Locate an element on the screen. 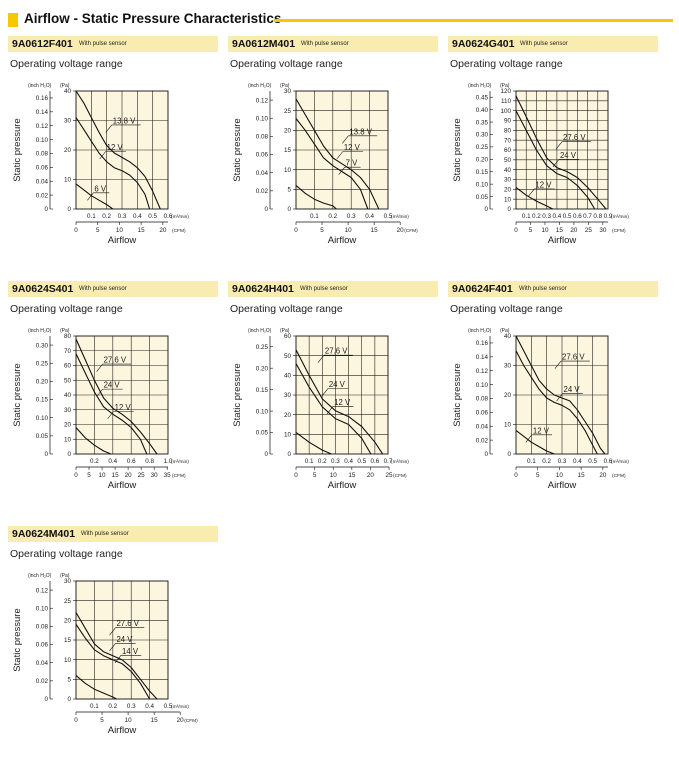 The image size is (679, 764). pa-tick-label: 110 is located at coordinates (506, 101).